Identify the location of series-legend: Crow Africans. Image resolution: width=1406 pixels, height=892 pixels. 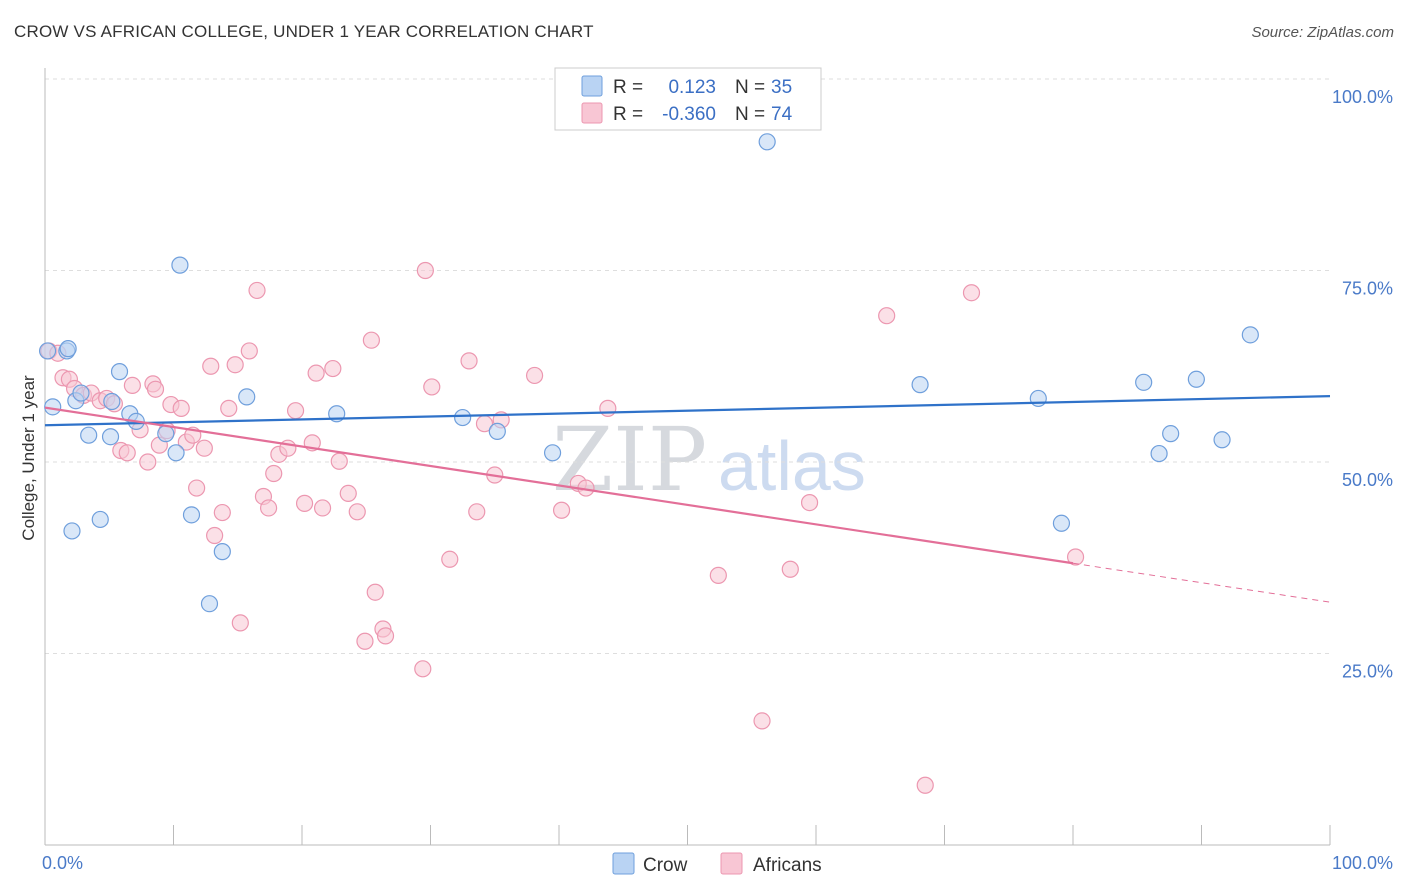
(717, 864).